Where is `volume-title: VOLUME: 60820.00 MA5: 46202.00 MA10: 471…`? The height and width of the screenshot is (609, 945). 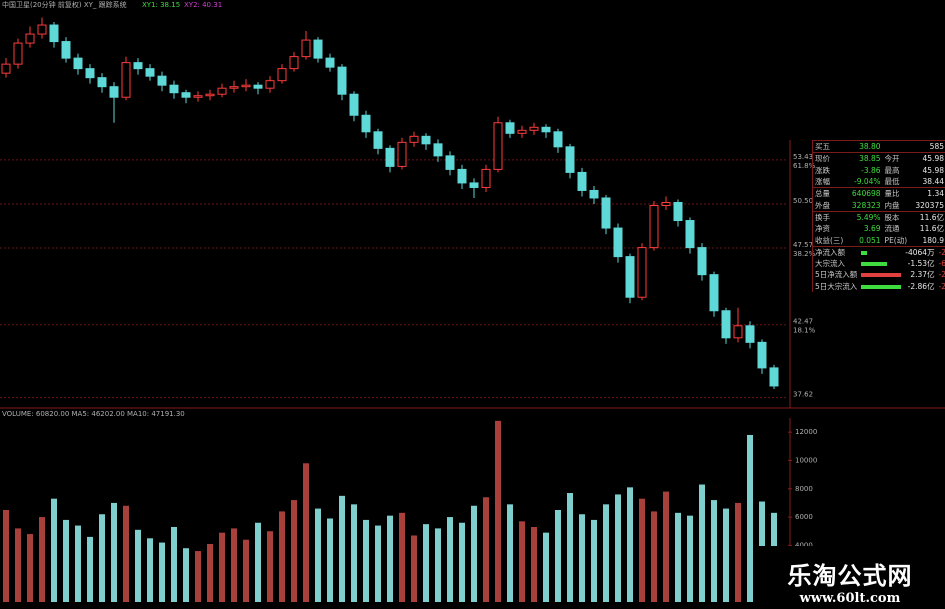
volume-title: VOLUME: 60820.00 MA5: 46202.00 MA10: 471… is located at coordinates (93, 414).